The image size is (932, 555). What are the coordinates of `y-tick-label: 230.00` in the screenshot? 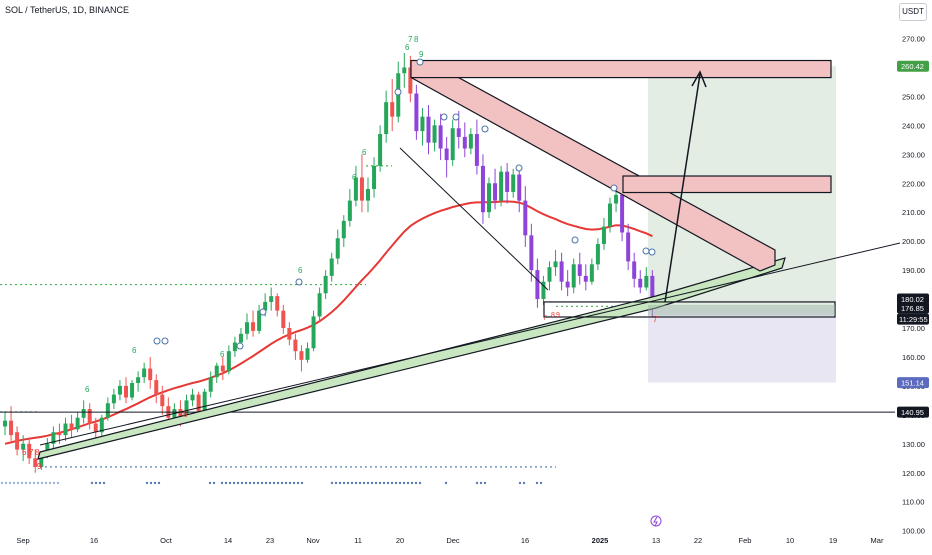 It's located at (913, 154).